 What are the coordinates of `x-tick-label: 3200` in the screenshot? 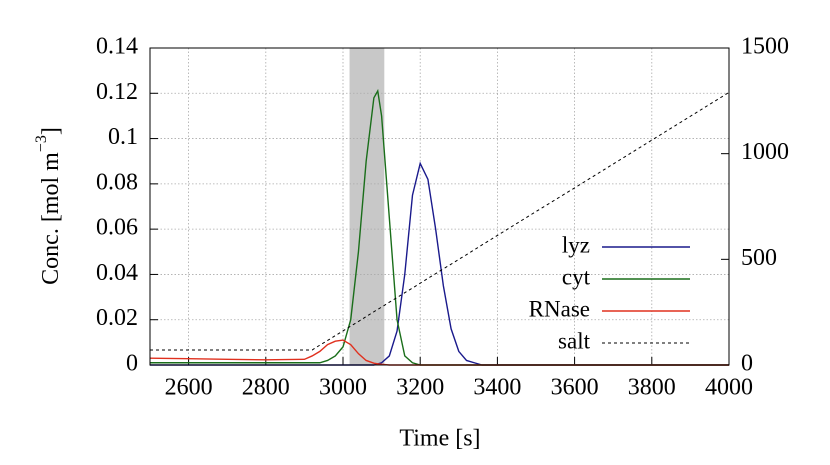 It's located at (420, 388).